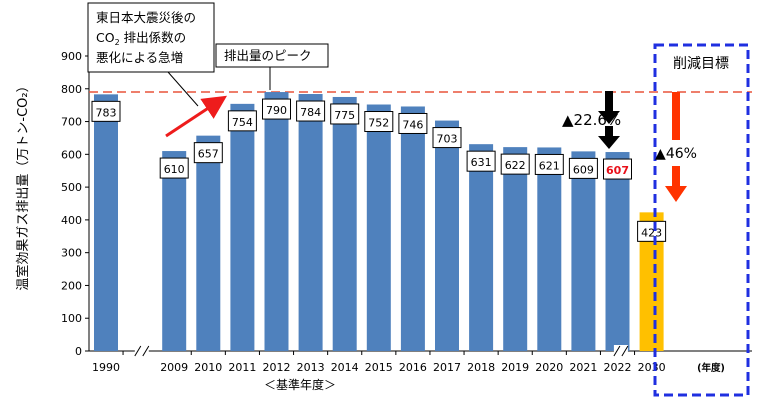  What do you see at coordinates (139, 57) in the screenshot?
I see `disaster-text-line3: 悪化による急増` at bounding box center [139, 57].